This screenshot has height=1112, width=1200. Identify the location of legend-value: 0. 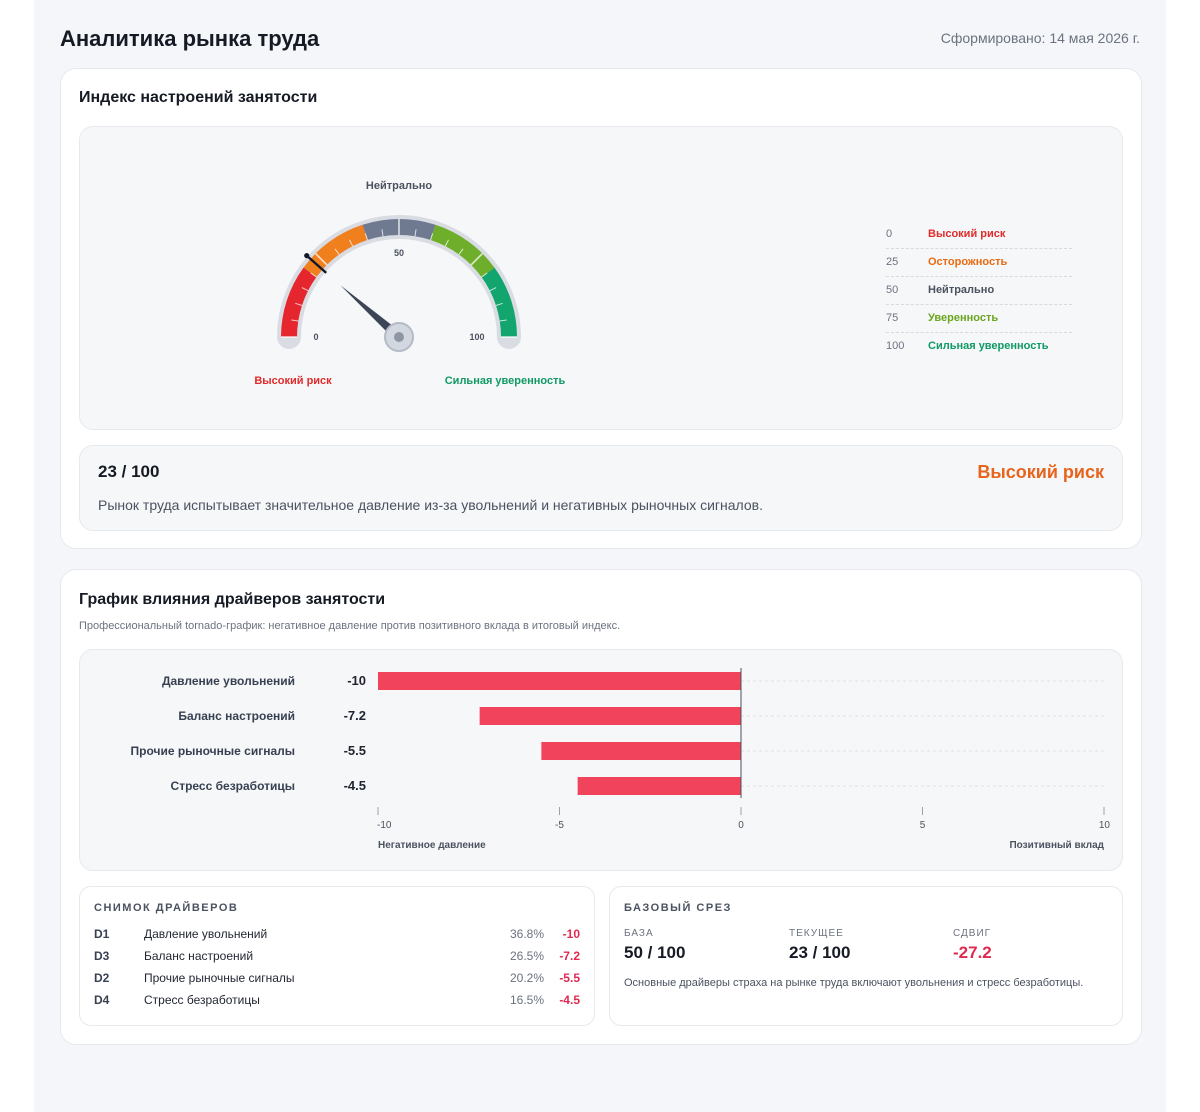
(889, 234).